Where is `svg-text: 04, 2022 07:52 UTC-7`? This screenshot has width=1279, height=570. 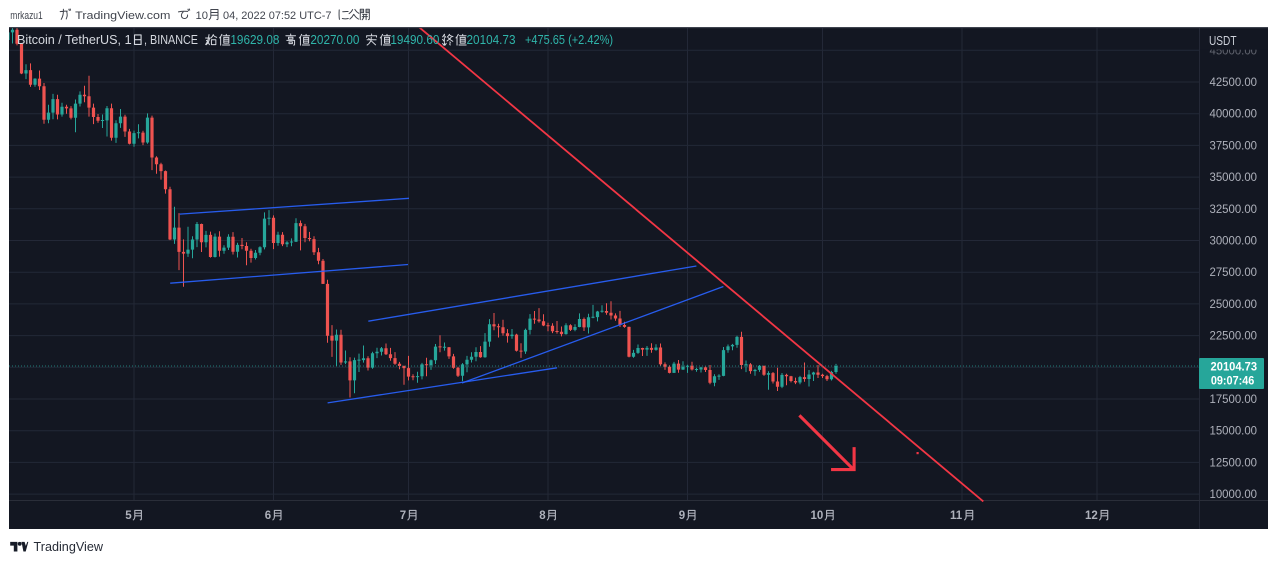 svg-text: 04, 2022 07:52 UTC-7 is located at coordinates (277, 16).